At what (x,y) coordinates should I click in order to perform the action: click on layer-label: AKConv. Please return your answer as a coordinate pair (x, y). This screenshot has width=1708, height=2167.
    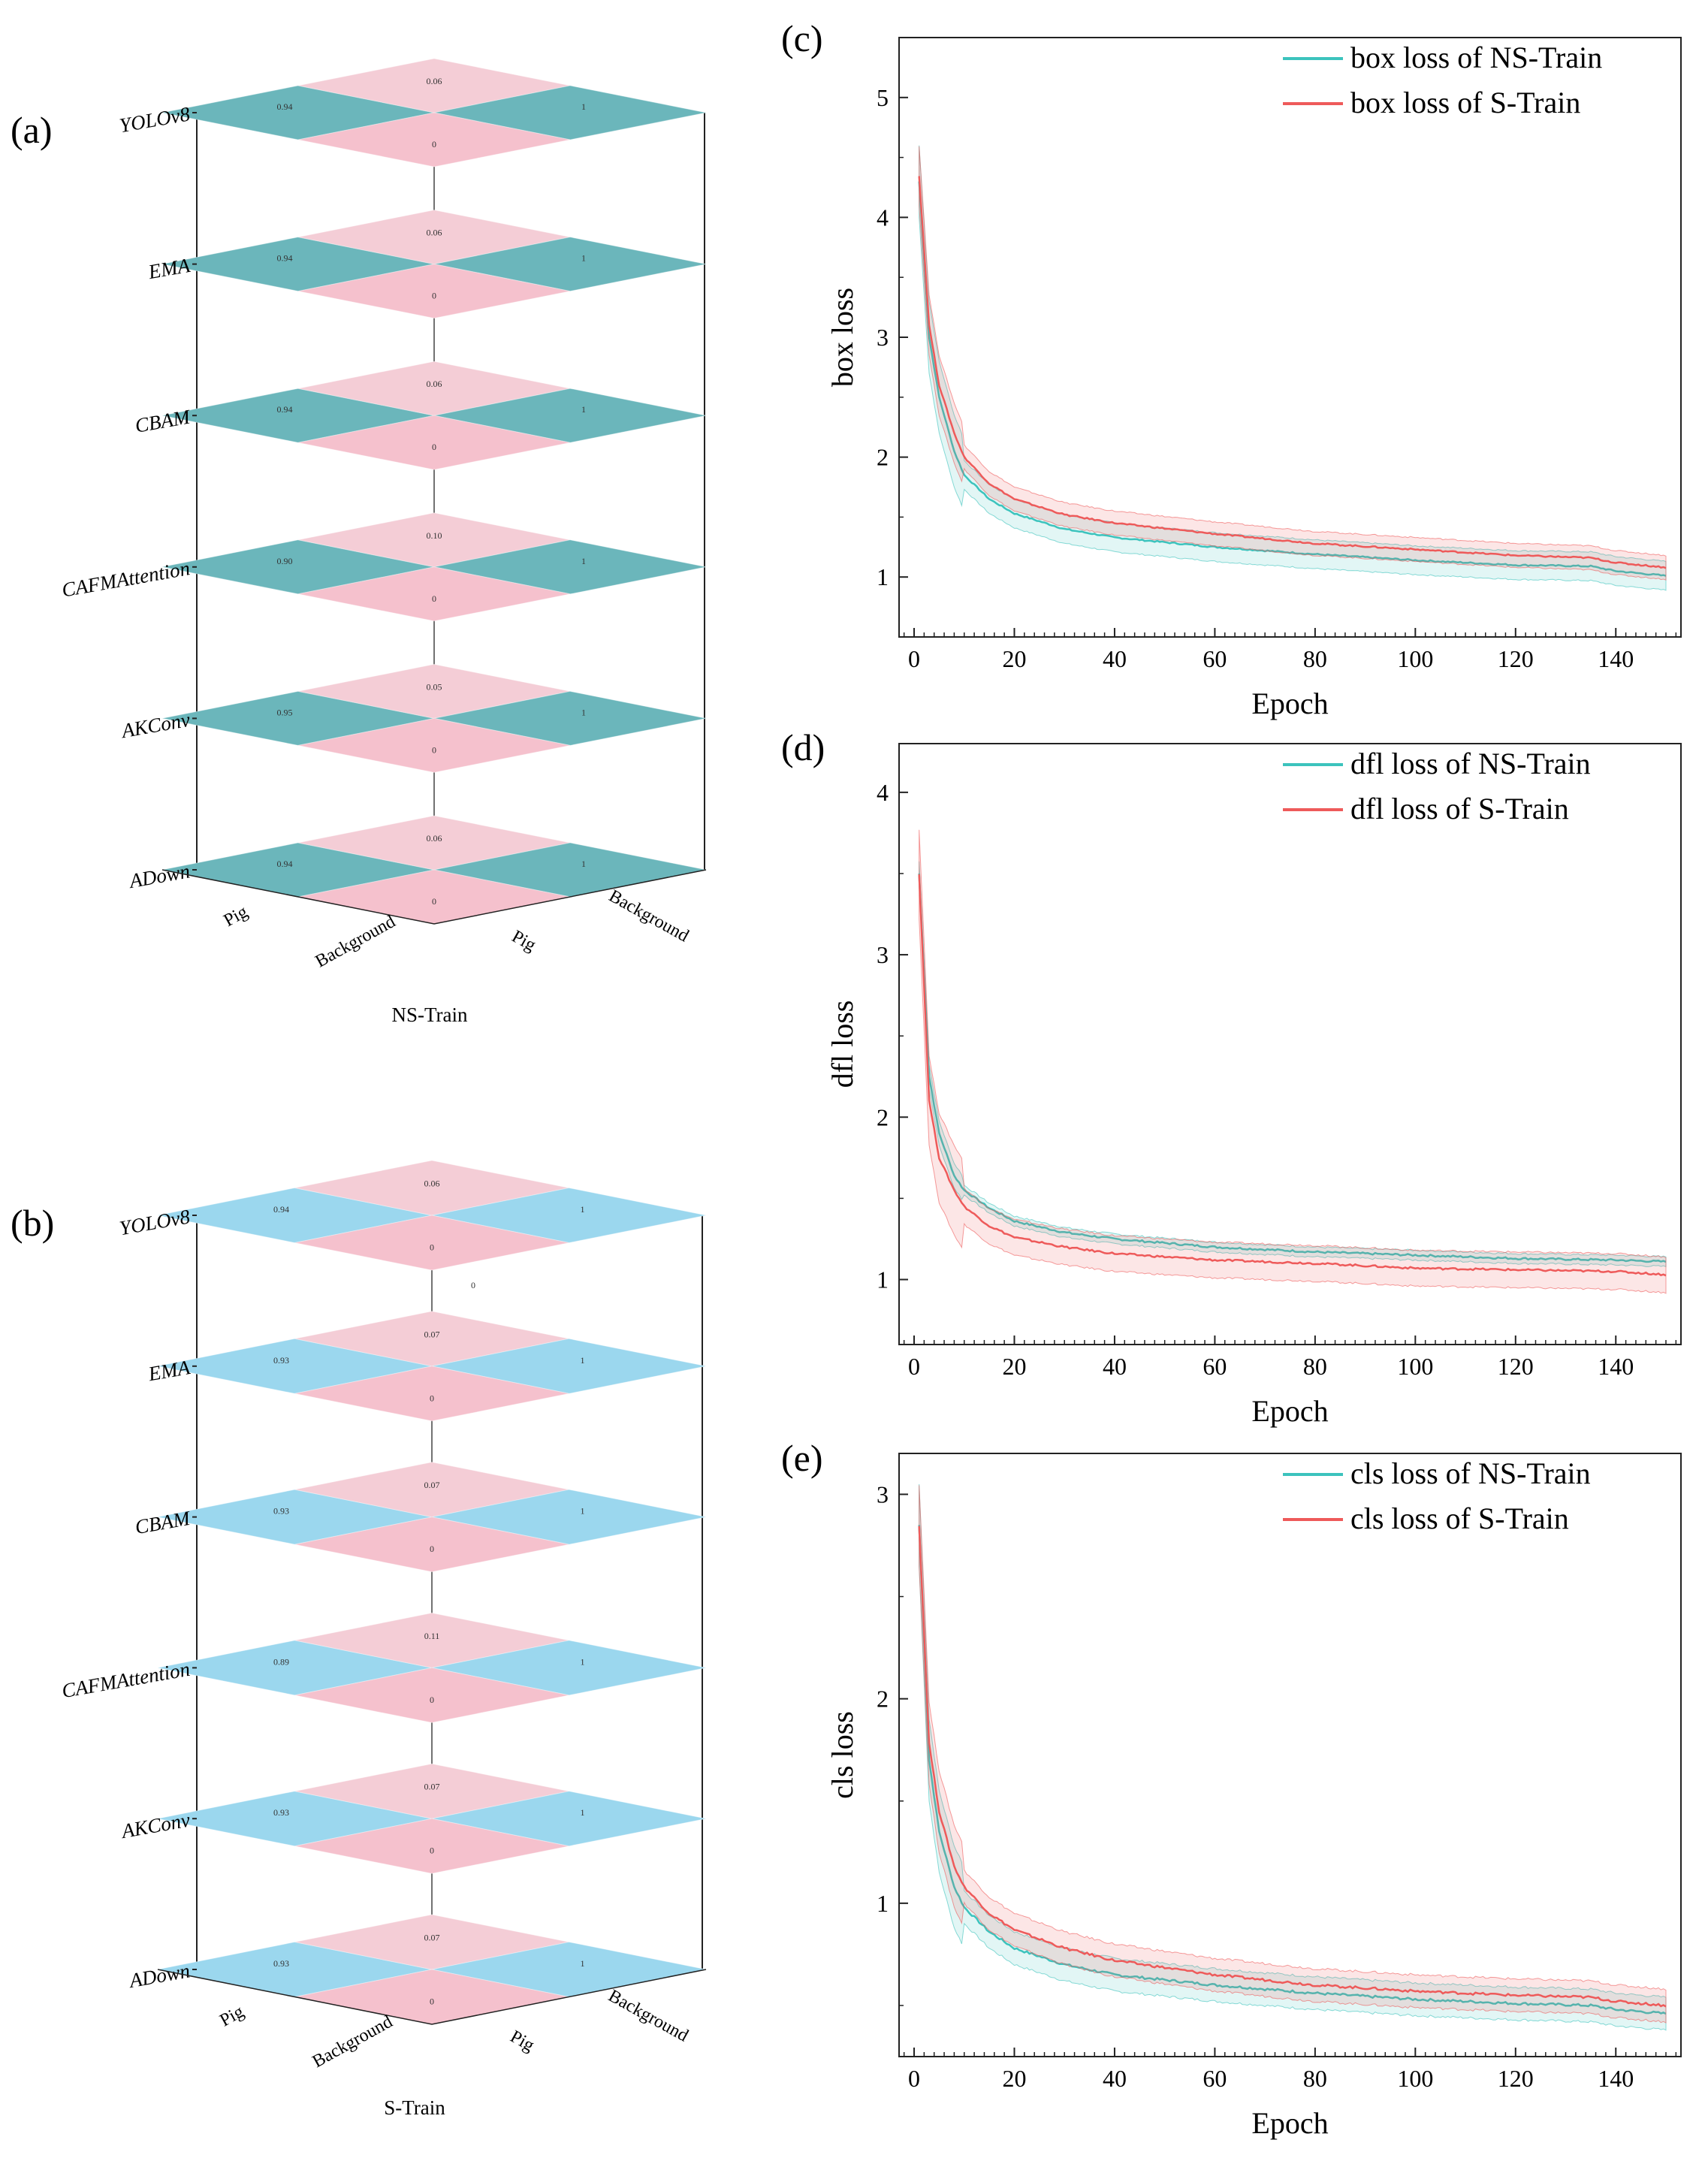
    Looking at the image, I should click on (155, 725).